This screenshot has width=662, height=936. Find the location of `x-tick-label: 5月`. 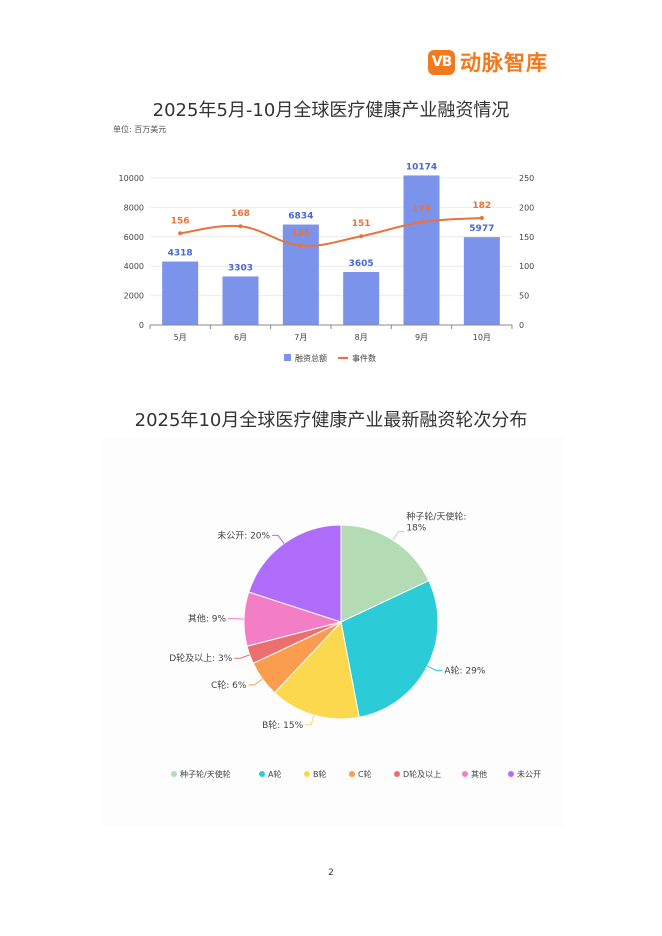

x-tick-label: 5月 is located at coordinates (180, 337).